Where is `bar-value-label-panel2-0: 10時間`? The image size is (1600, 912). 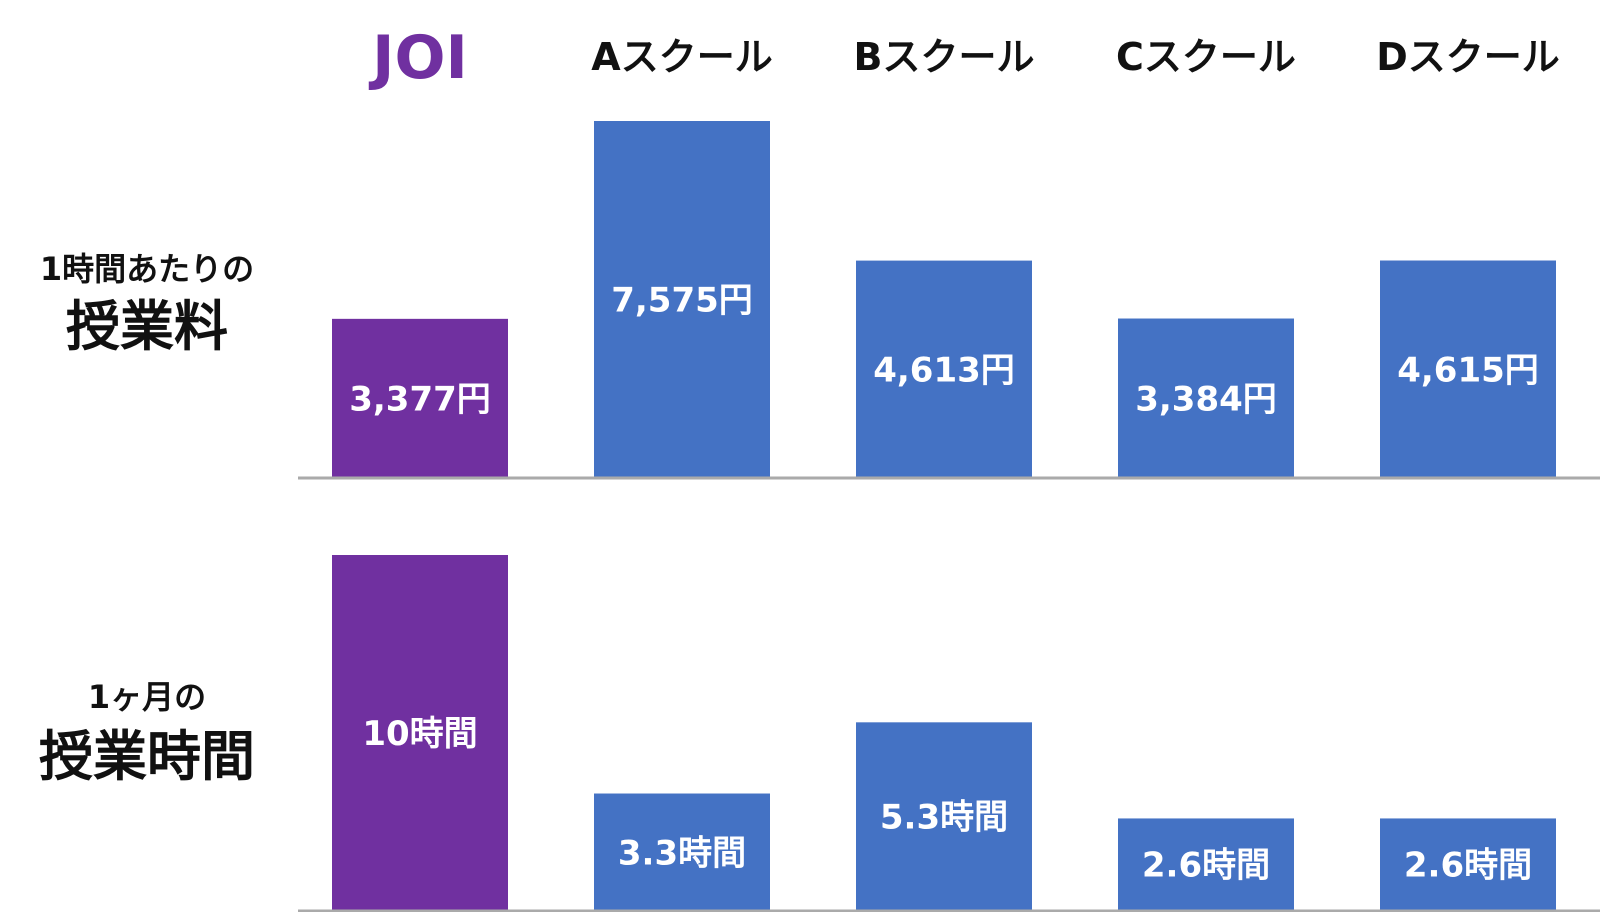 bar-value-label-panel2-0: 10時間 is located at coordinates (419, 734).